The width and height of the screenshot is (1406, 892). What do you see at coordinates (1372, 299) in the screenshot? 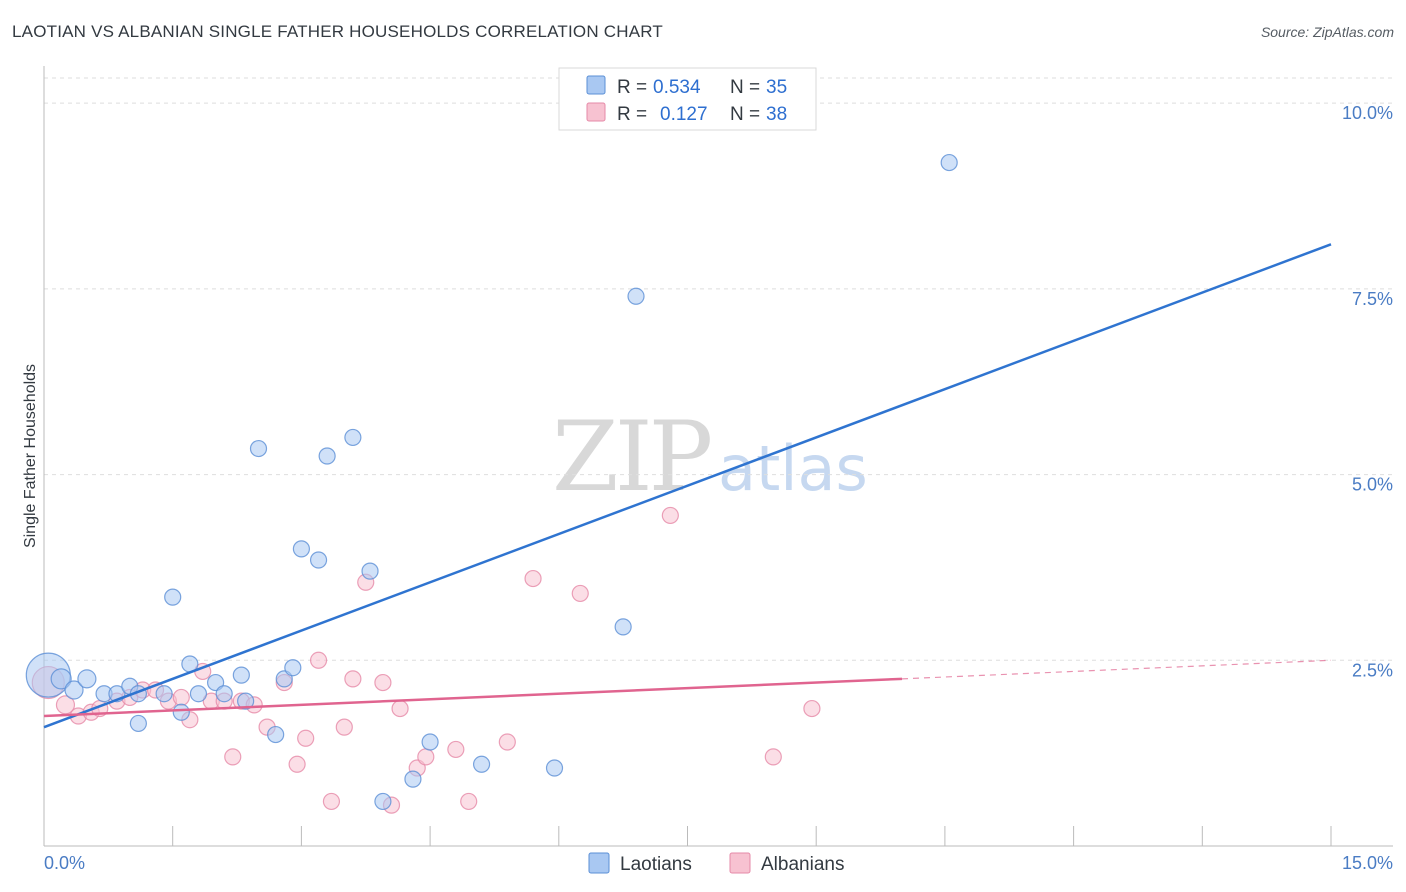
I see `y-tick-label: 7.5%` at bounding box center [1372, 299].